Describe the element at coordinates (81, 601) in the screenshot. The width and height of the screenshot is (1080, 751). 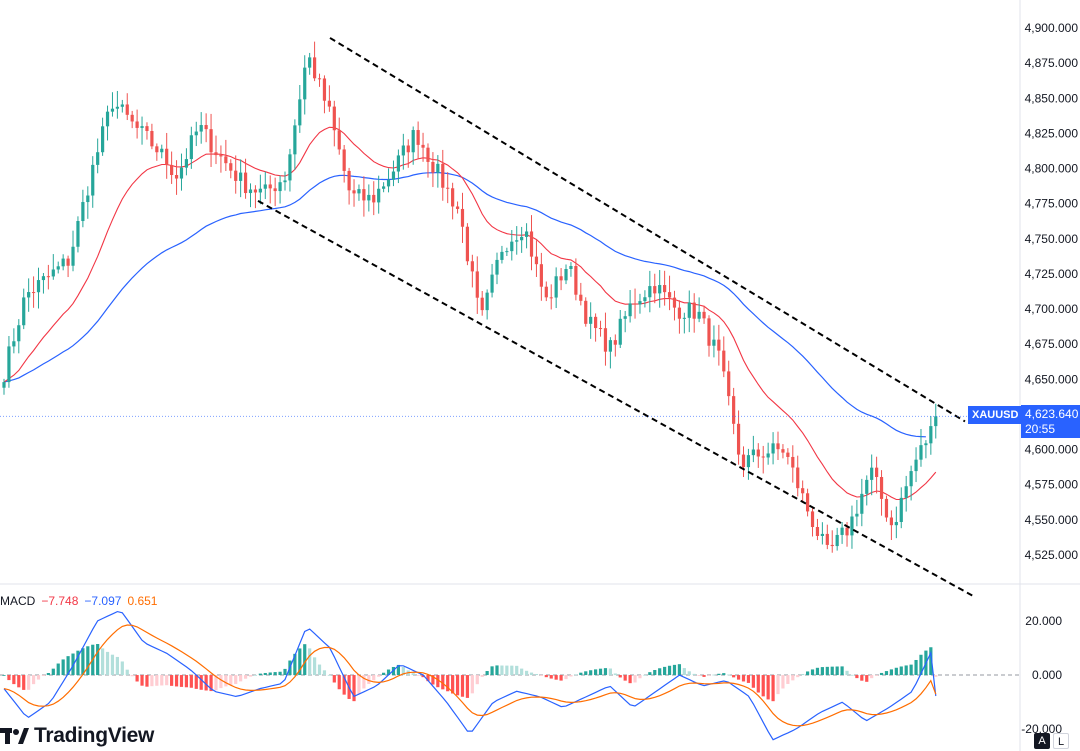
I see `macd-legend: MACD −7.748 −7.097 0.651` at that location.